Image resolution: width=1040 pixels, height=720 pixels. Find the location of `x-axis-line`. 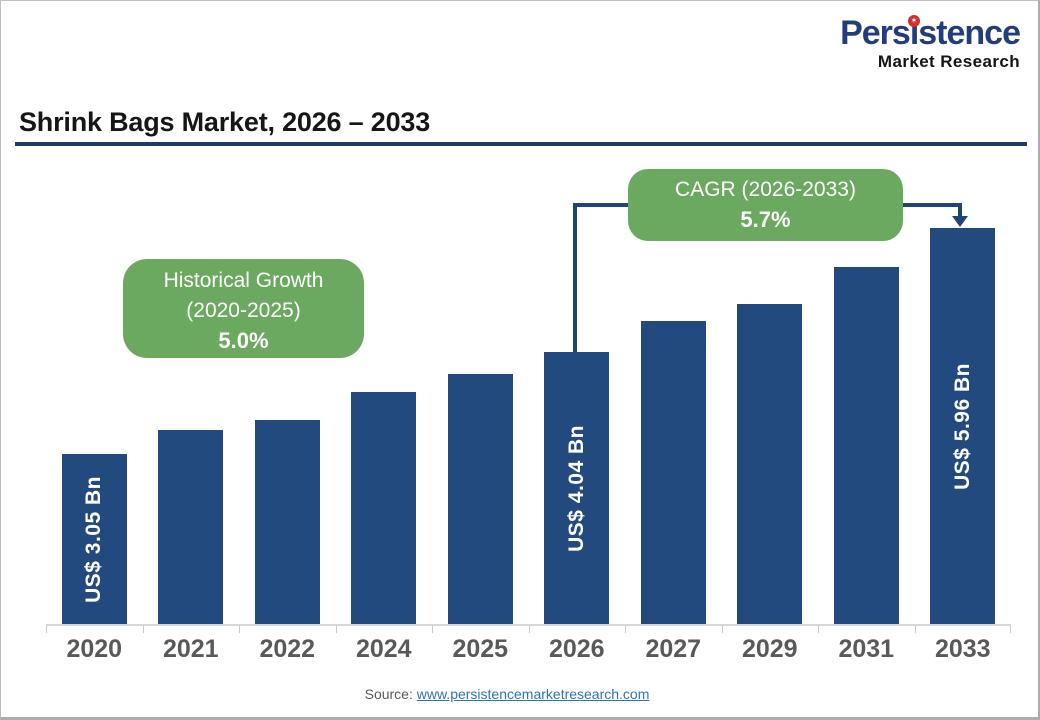

x-axis-line is located at coordinates (528, 625).